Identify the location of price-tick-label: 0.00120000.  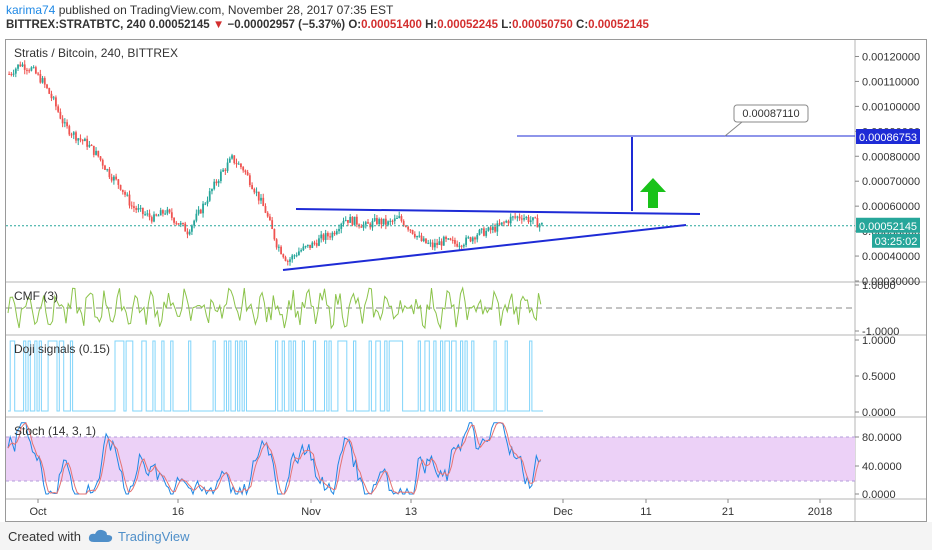
(891, 57).